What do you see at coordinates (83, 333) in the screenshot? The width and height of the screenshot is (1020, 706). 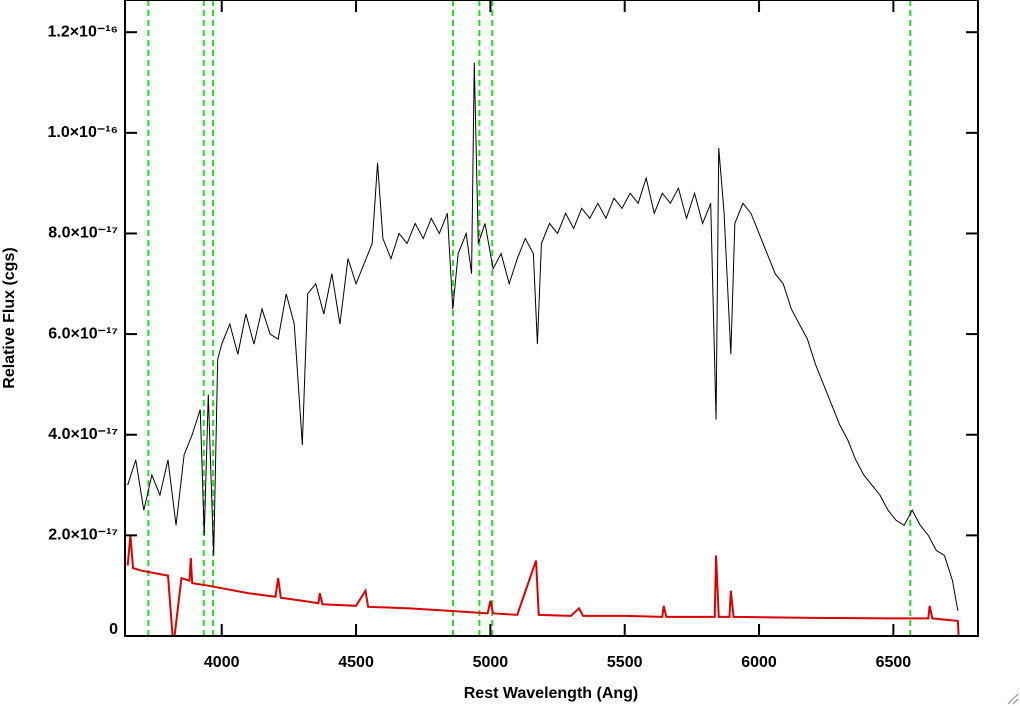 I see `y-tick-label: 6.0×10⁻¹⁷` at bounding box center [83, 333].